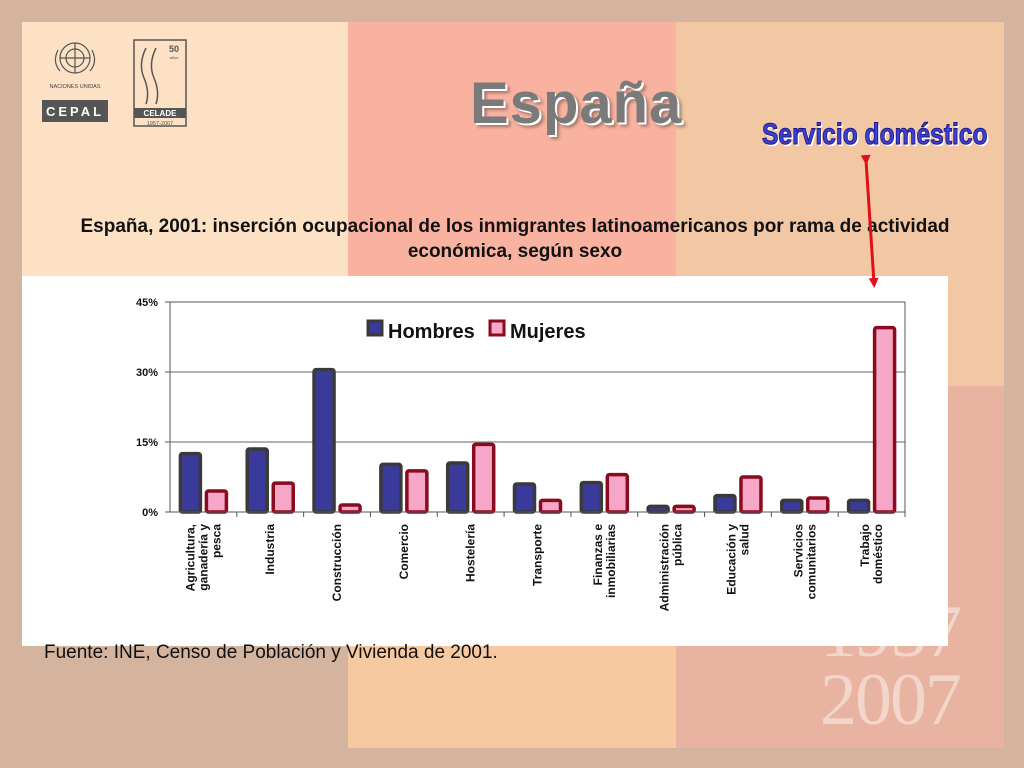  I want to click on un-cepal-logo: NACIONES UNIDAS CEPAL, so click(75, 82).